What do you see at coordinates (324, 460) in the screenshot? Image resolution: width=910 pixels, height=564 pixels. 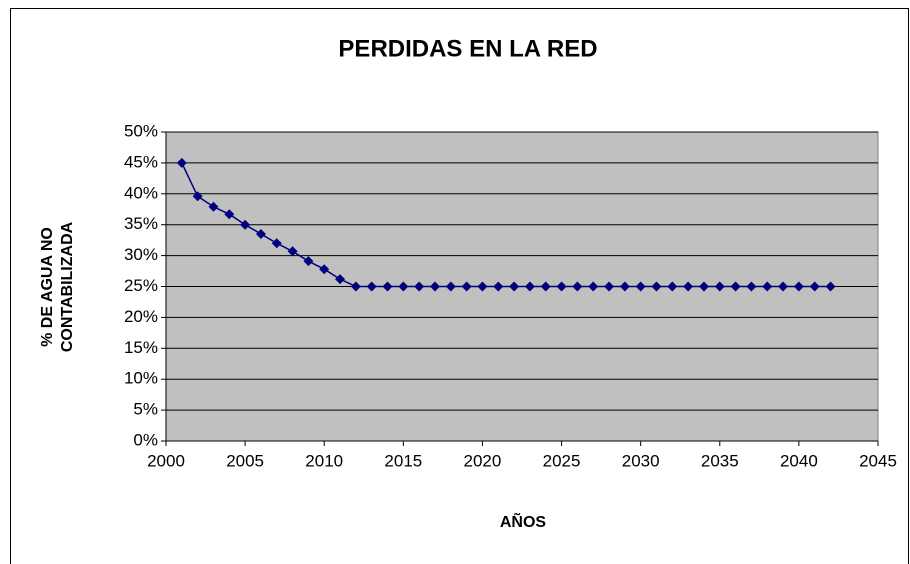 I see `x-tick-label: 2010` at bounding box center [324, 460].